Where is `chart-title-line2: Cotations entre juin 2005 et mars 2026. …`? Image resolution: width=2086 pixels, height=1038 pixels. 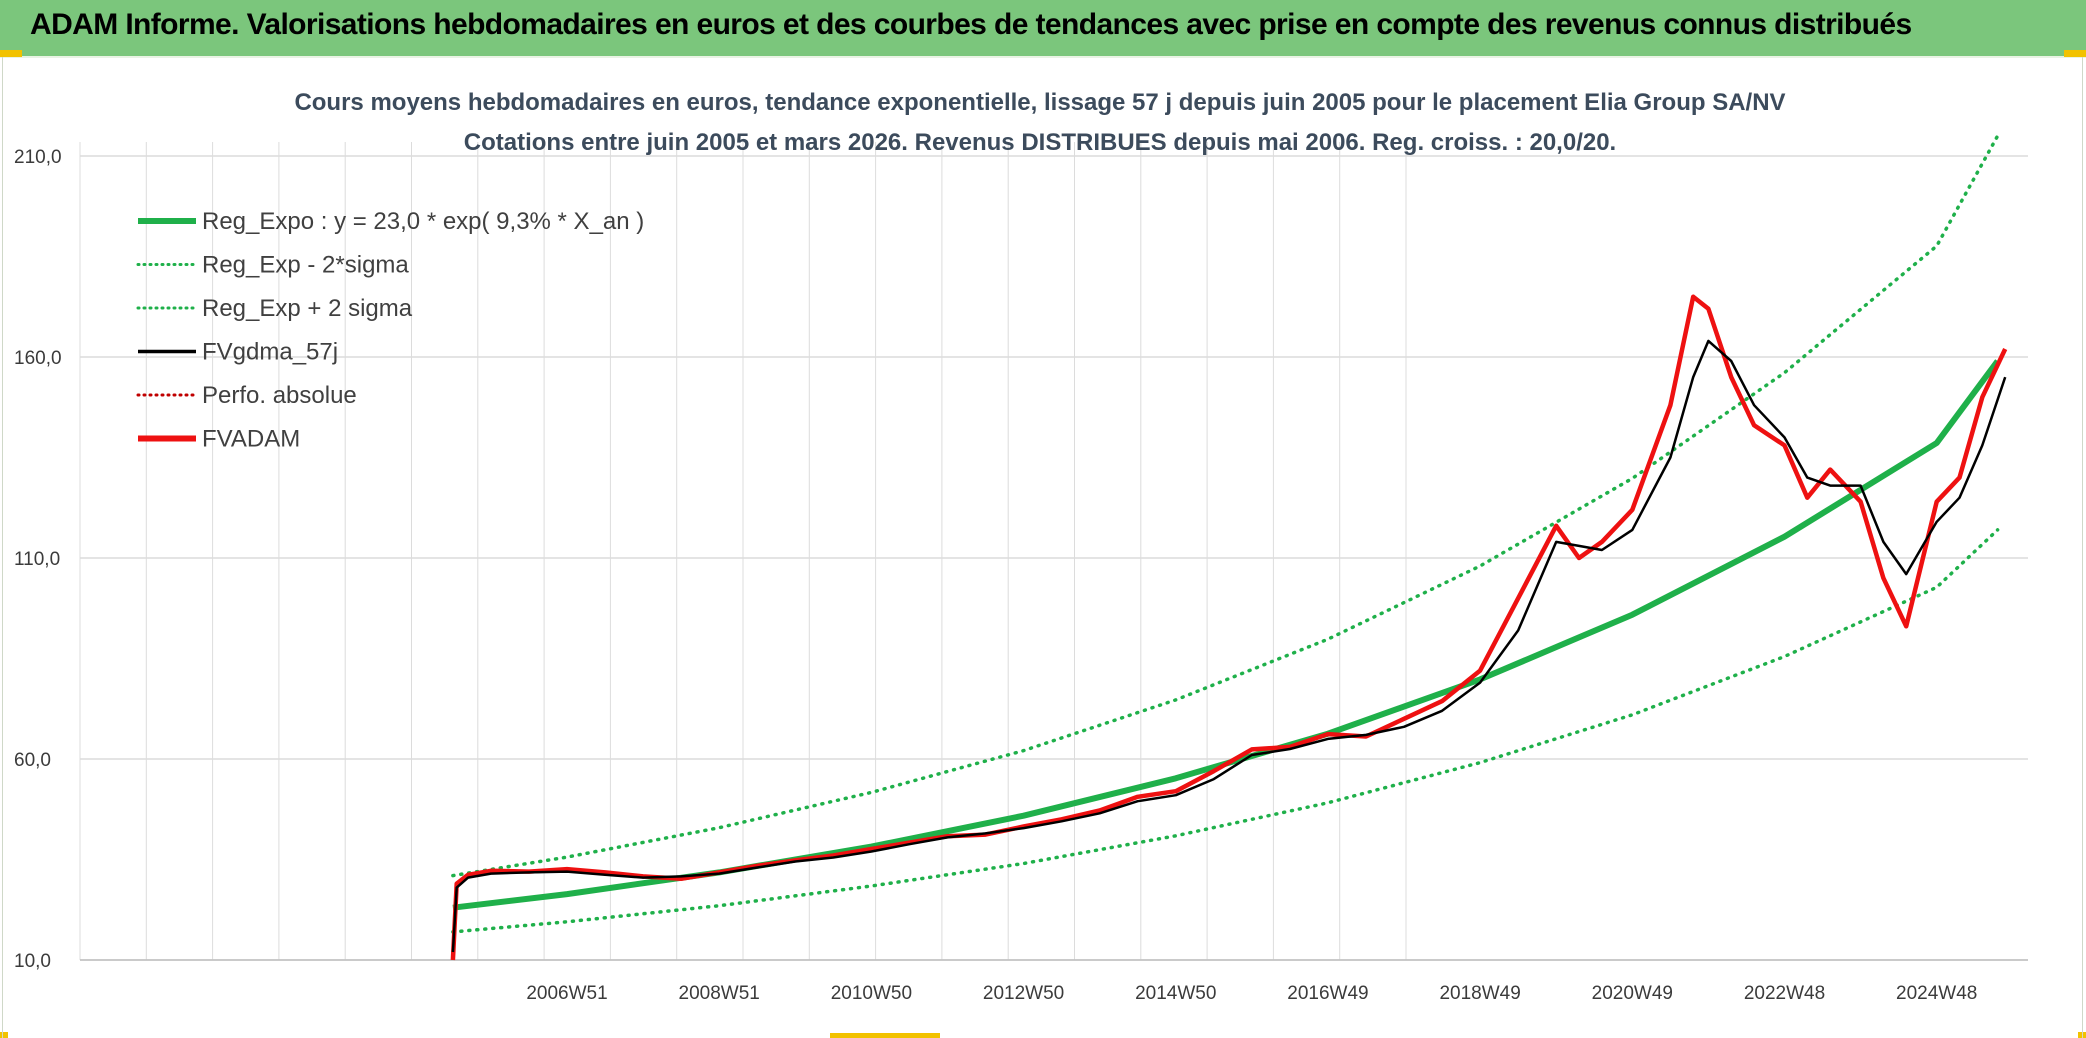 chart-title-line2: Cotations entre juin 2005 et mars 2026. … is located at coordinates (1040, 142).